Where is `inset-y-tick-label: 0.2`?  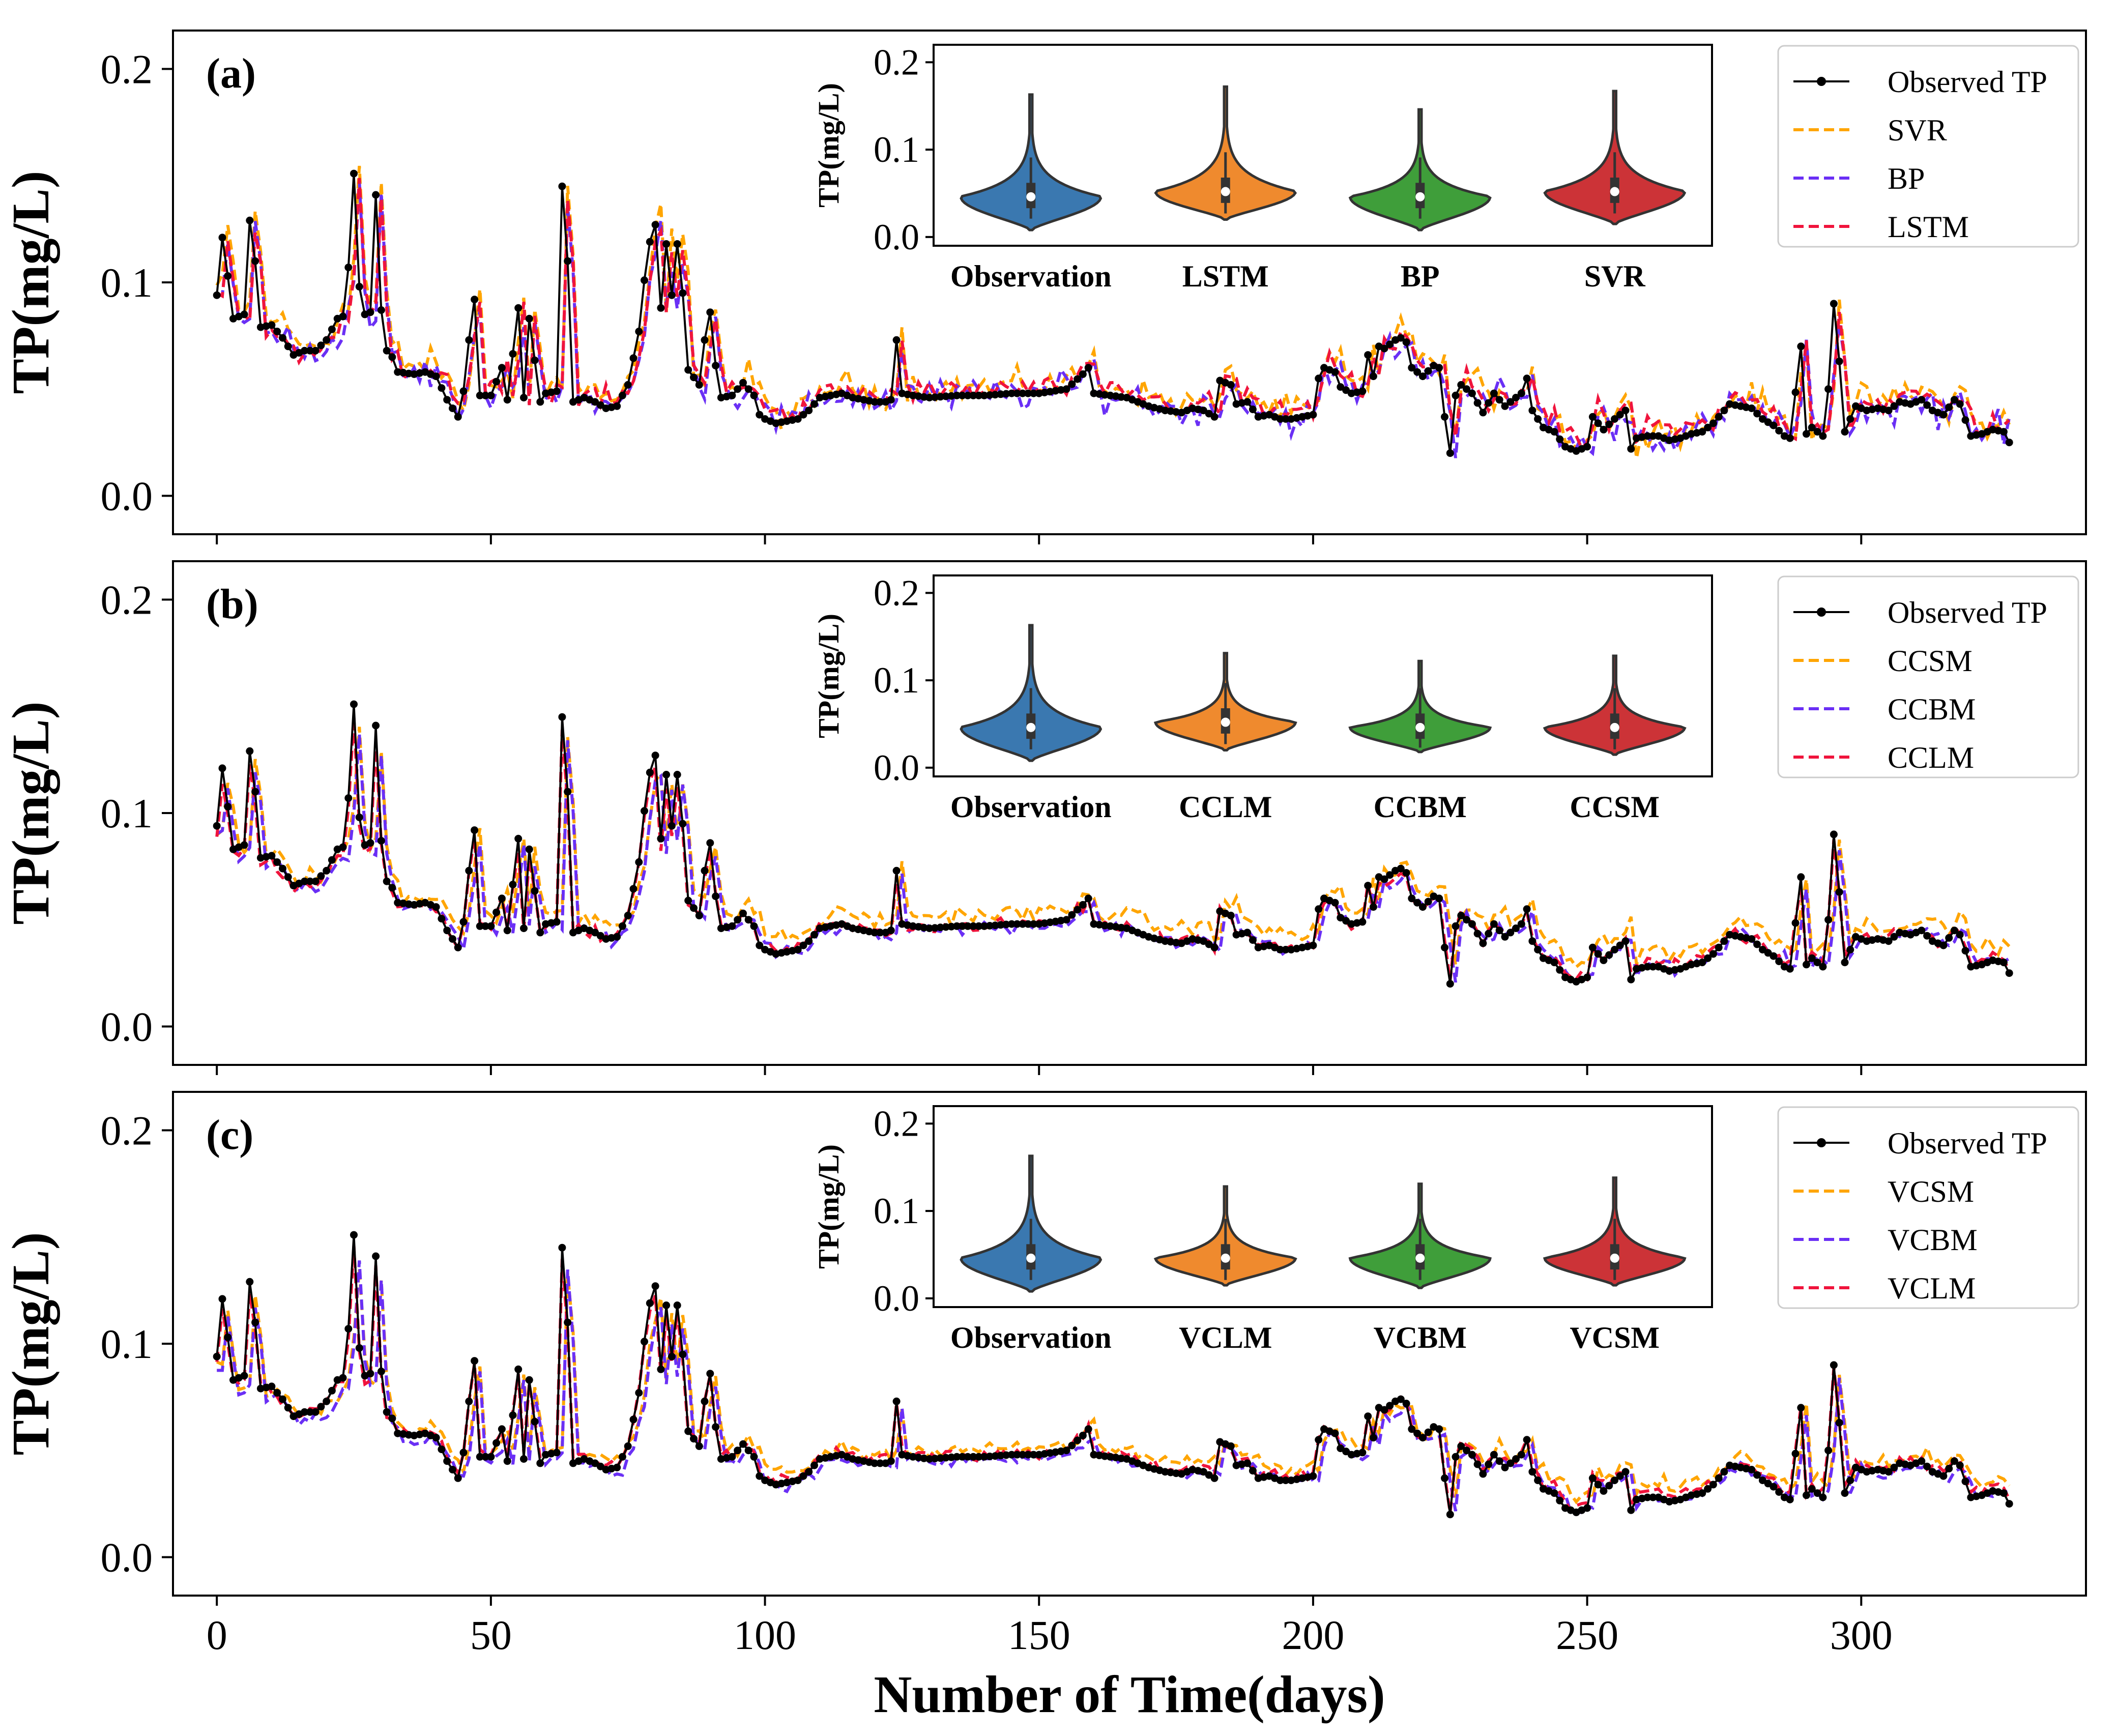 inset-y-tick-label: 0.2 is located at coordinates (896, 62).